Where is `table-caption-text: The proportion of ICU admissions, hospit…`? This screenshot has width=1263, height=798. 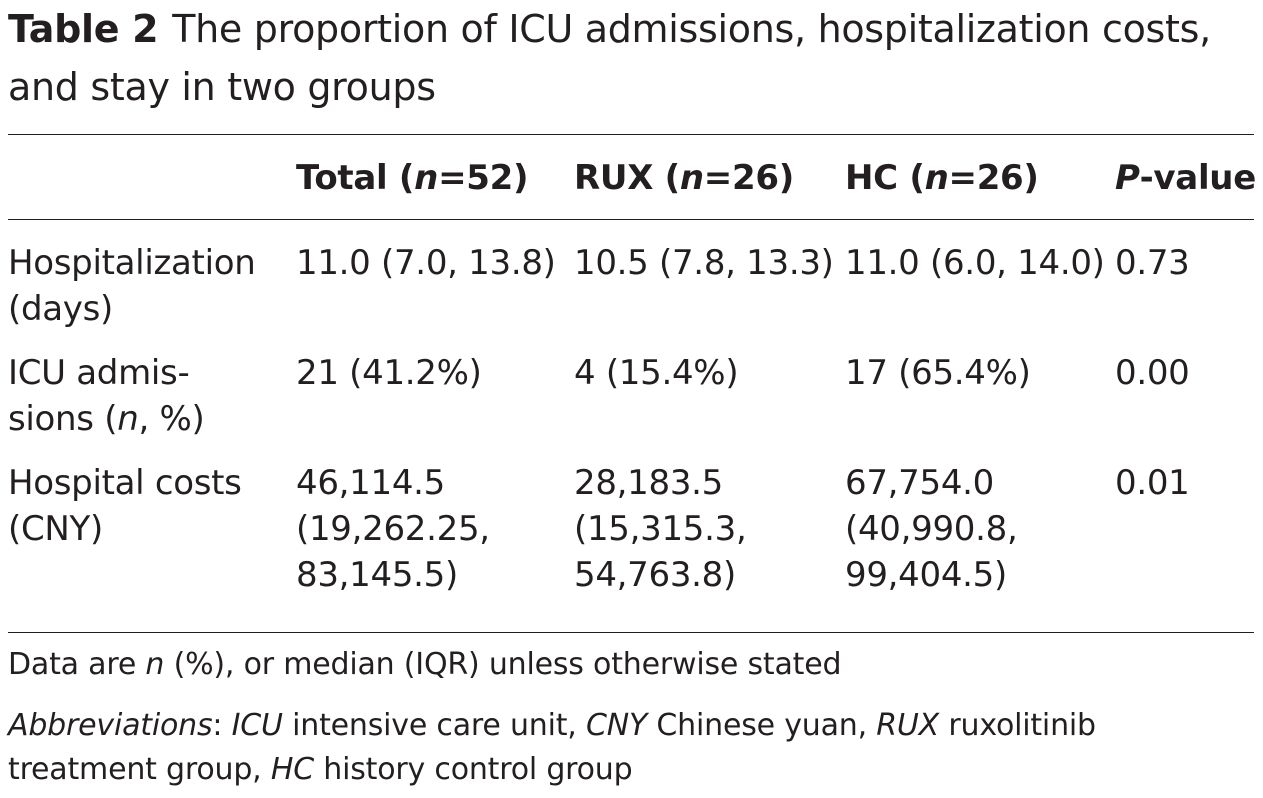 table-caption-text: The proportion of ICU admissions, hospit… is located at coordinates (609, 58).